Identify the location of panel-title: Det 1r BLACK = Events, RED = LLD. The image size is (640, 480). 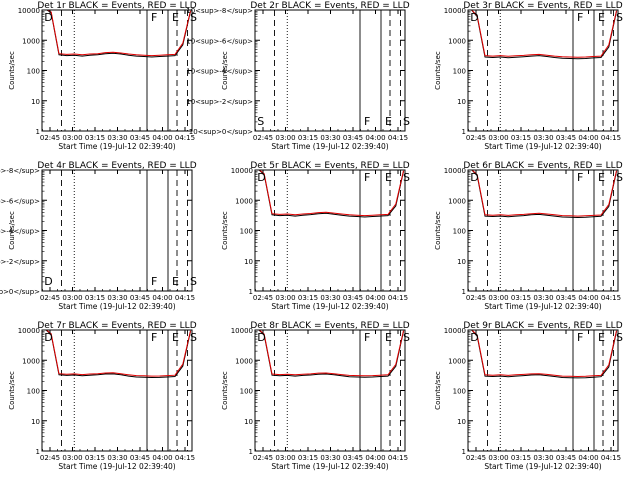
(116, 6).